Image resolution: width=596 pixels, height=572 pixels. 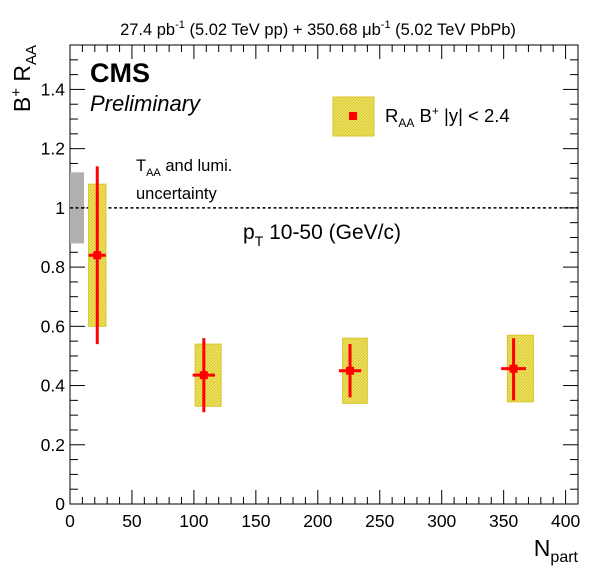 What do you see at coordinates (70, 521) in the screenshot?
I see `x-tick-label: 0` at bounding box center [70, 521].